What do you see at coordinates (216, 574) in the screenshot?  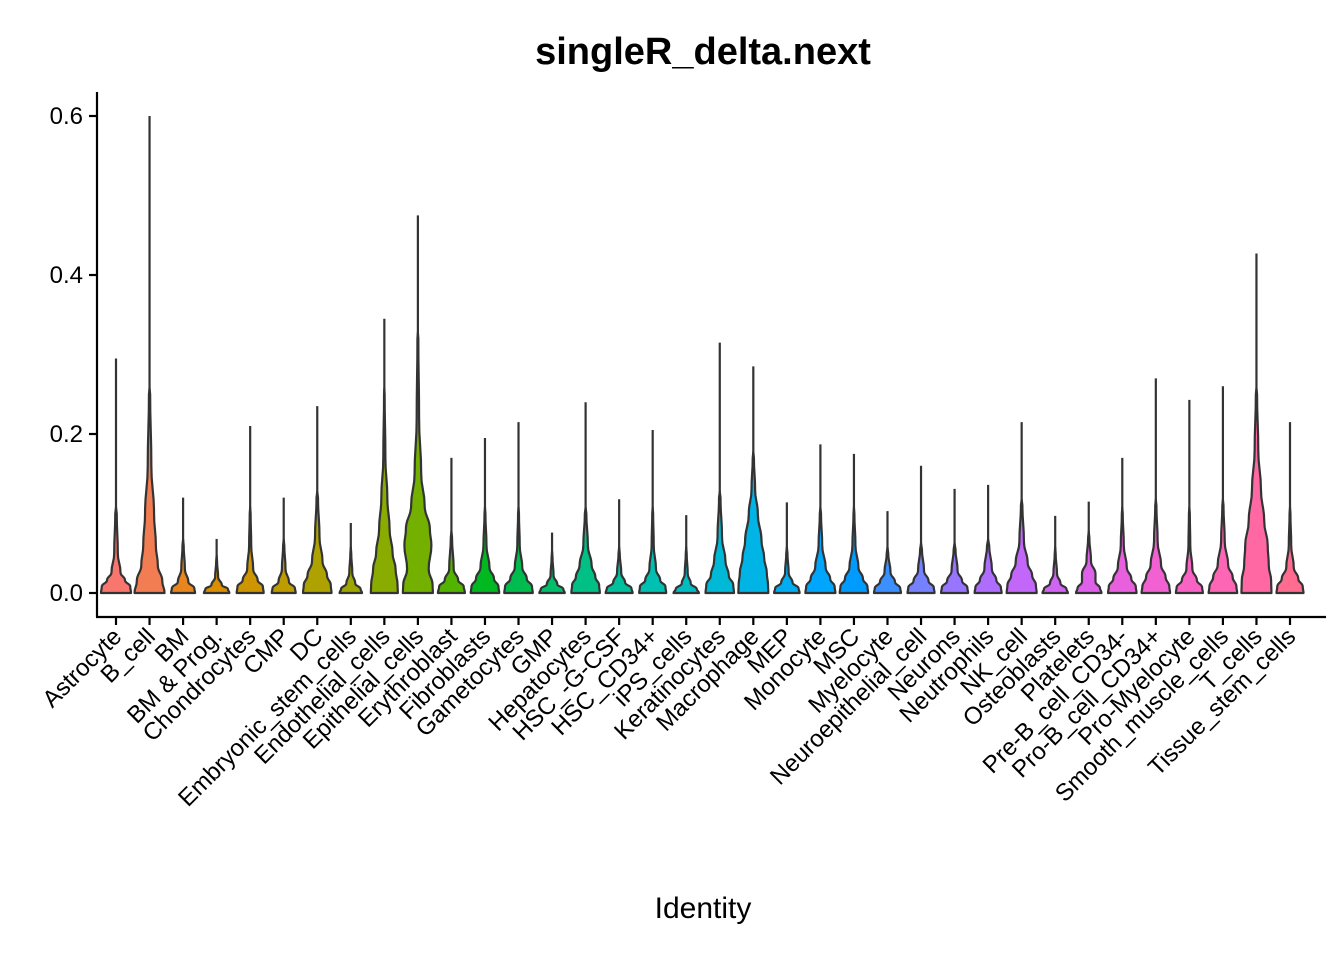 I see `violin-bm-prog-` at bounding box center [216, 574].